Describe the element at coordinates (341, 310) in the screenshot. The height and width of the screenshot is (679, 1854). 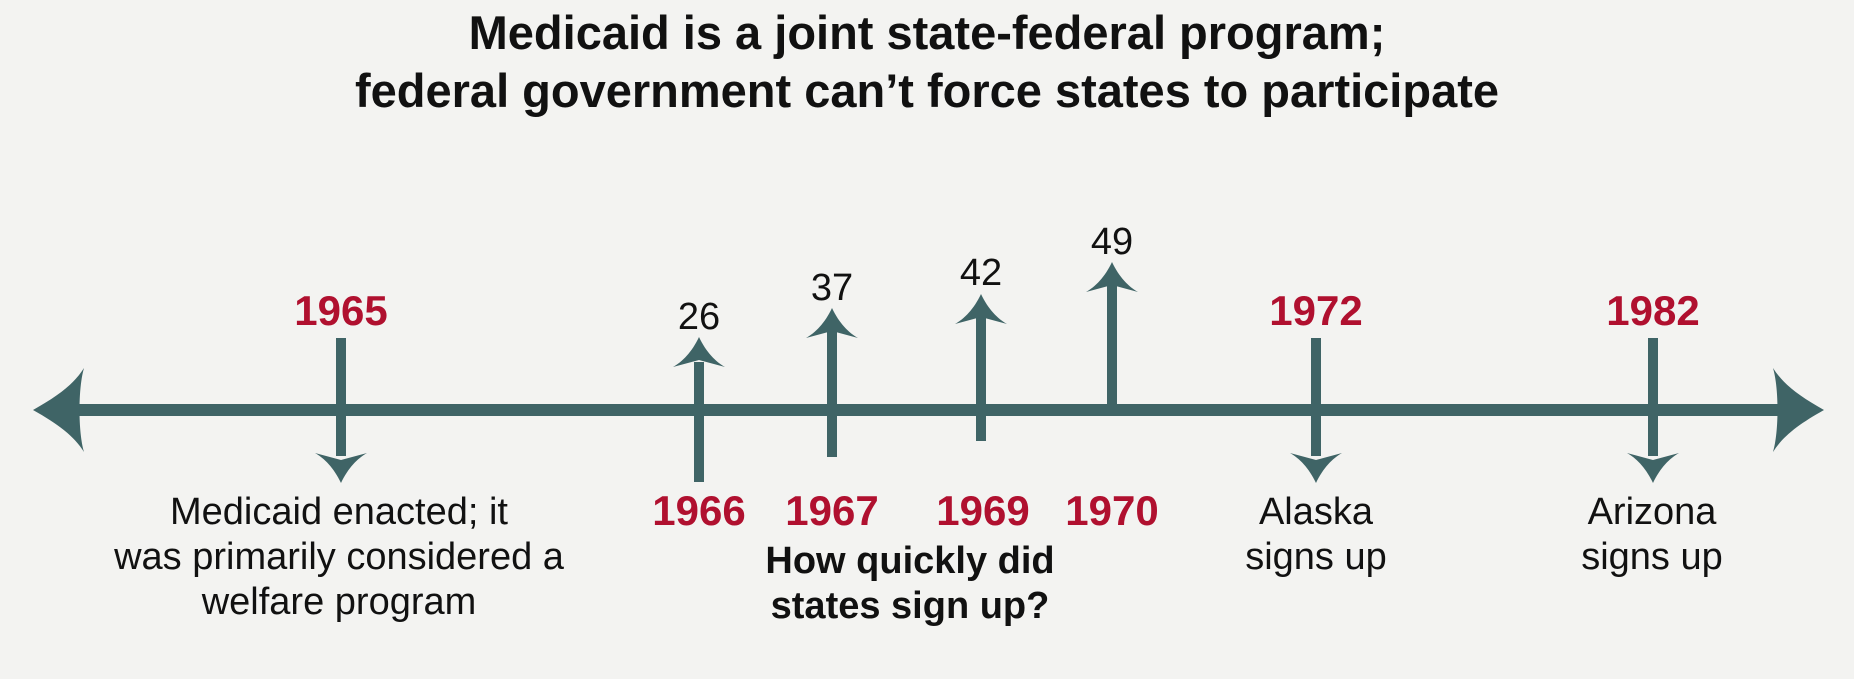
I see `year-label-1965: 1965` at that location.